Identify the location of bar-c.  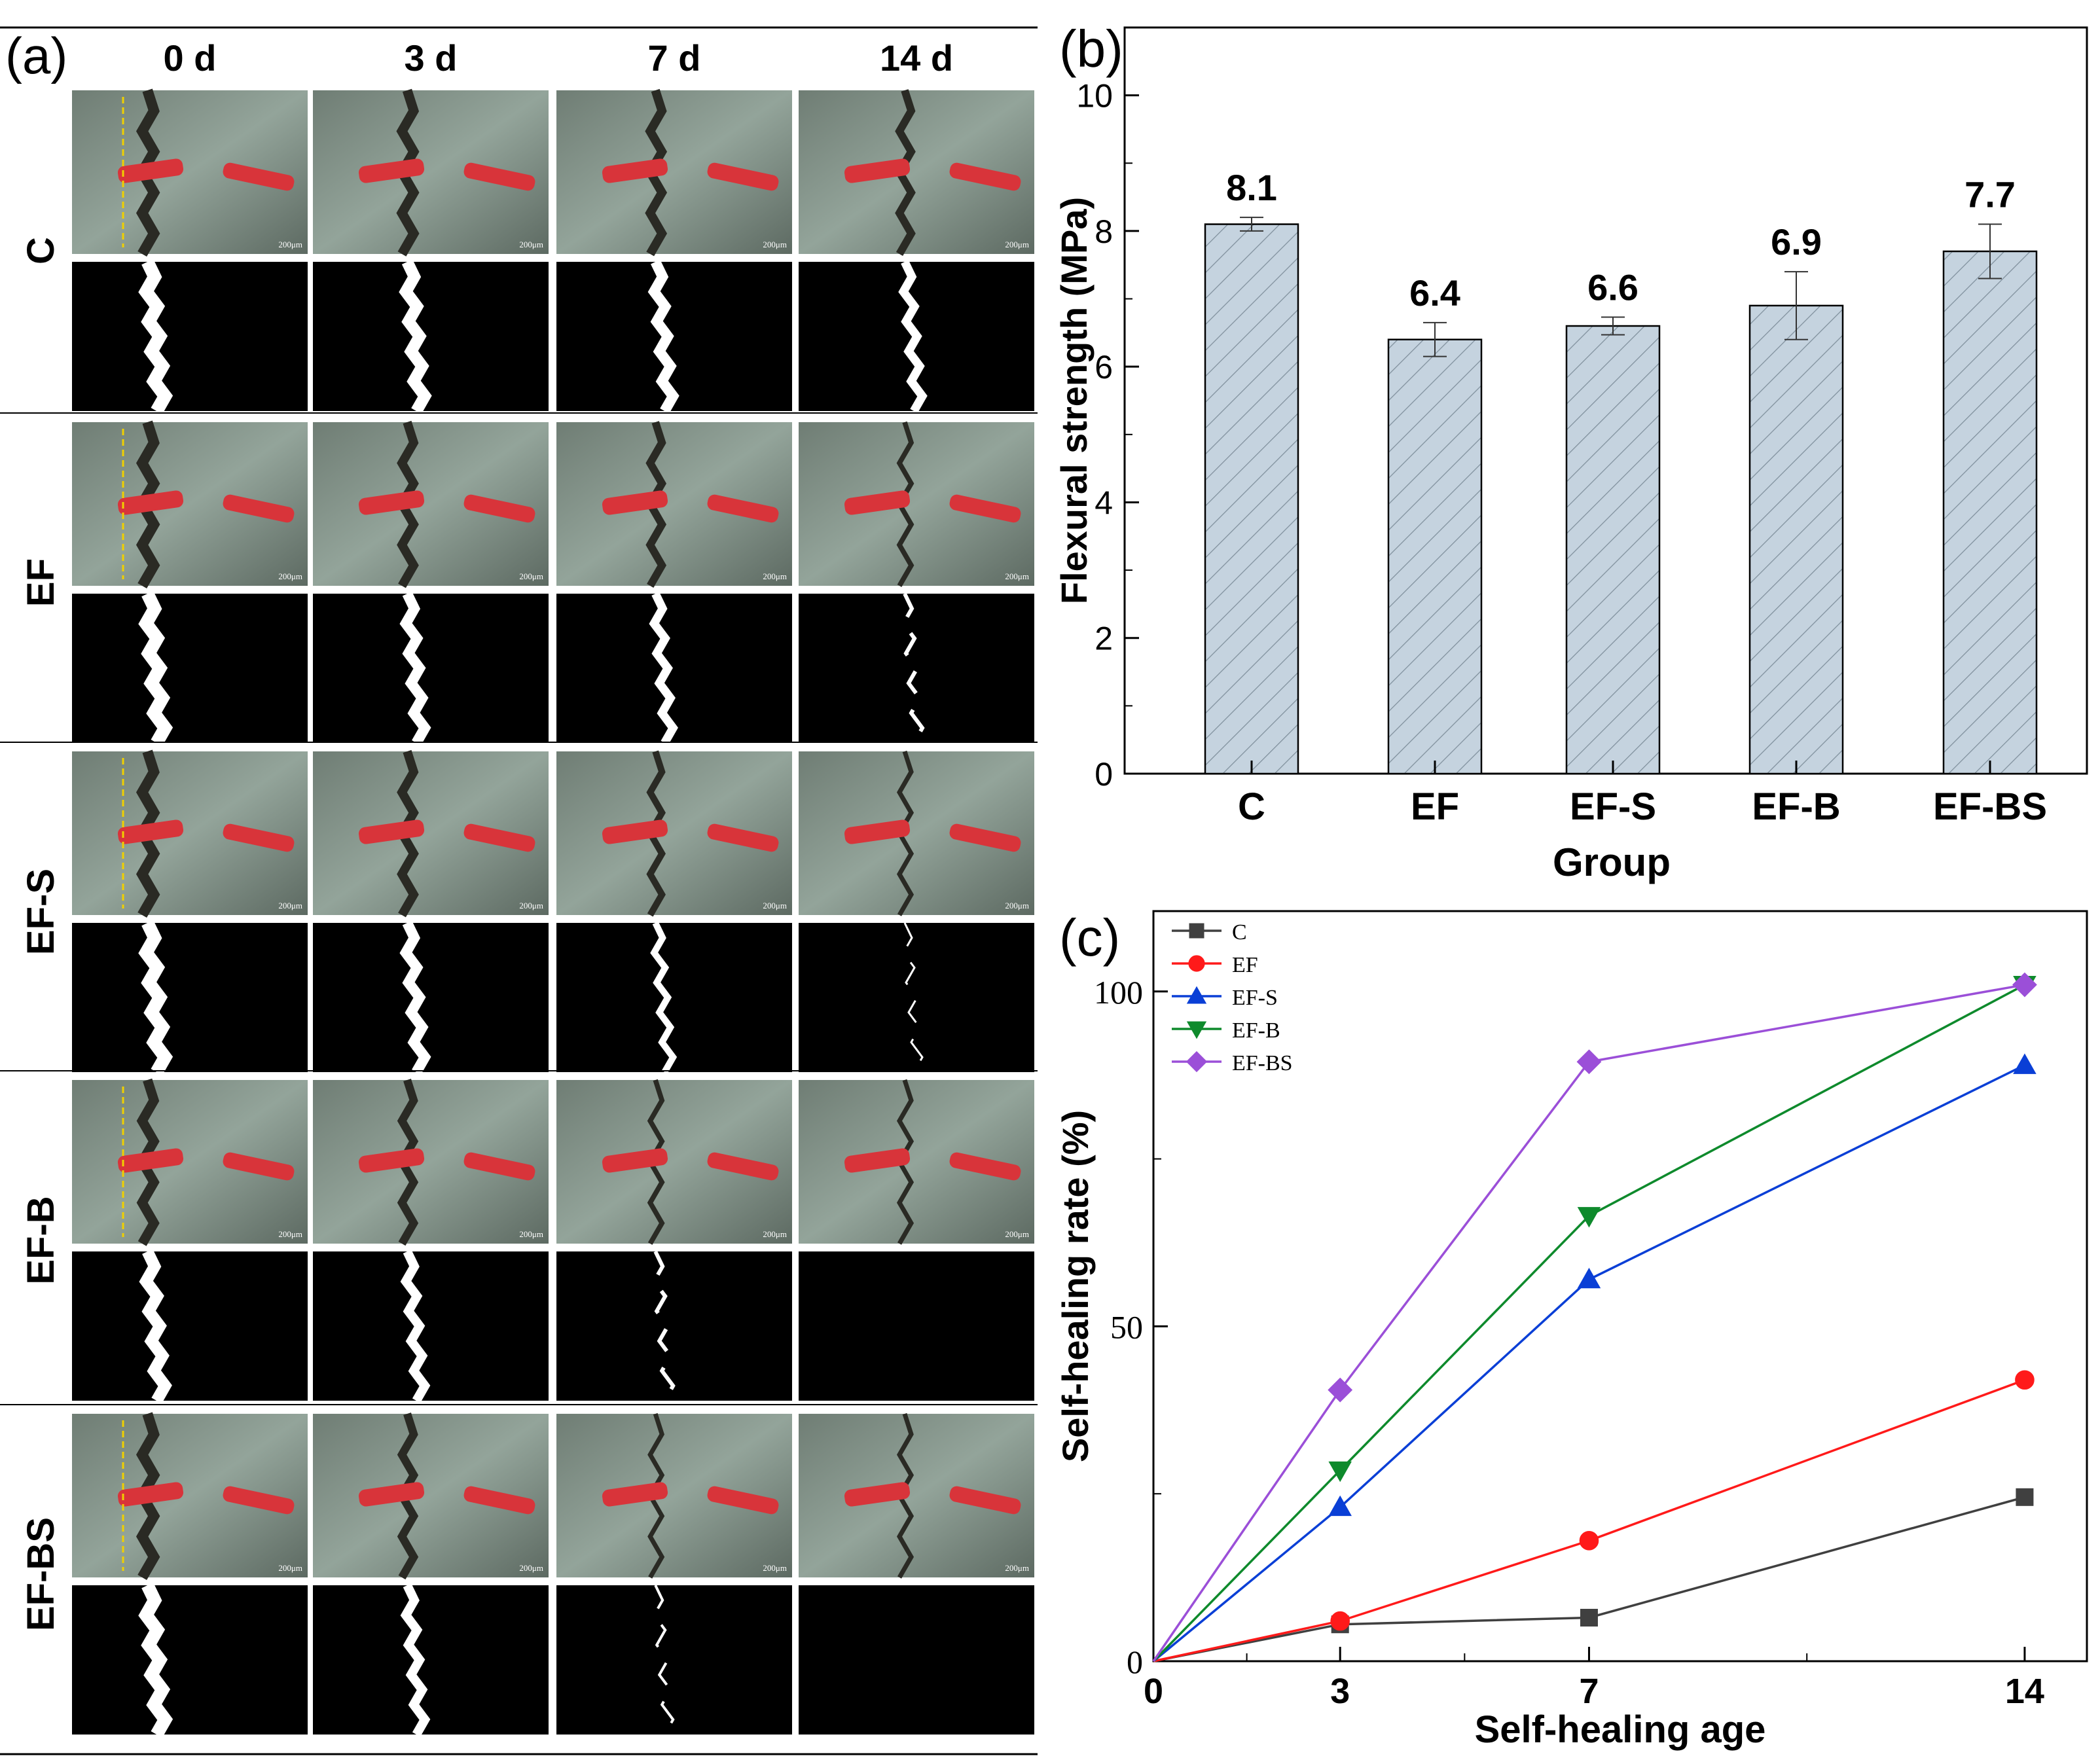
(1251, 499).